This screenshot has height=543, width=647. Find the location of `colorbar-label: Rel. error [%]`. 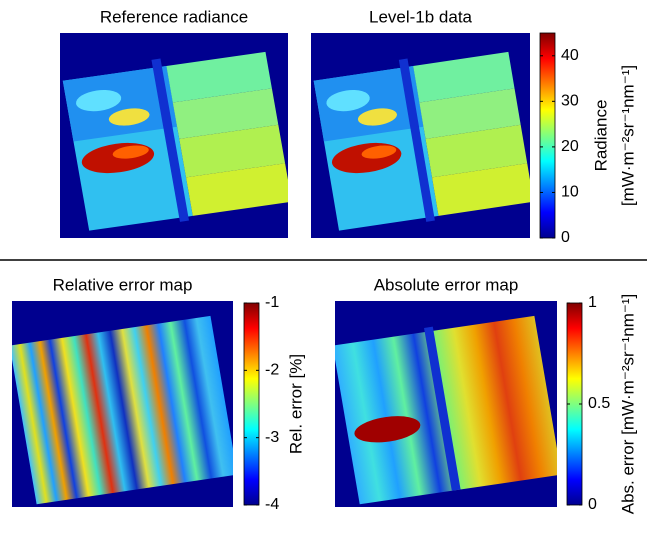

colorbar-label: Rel. error [%] is located at coordinates (295, 404).